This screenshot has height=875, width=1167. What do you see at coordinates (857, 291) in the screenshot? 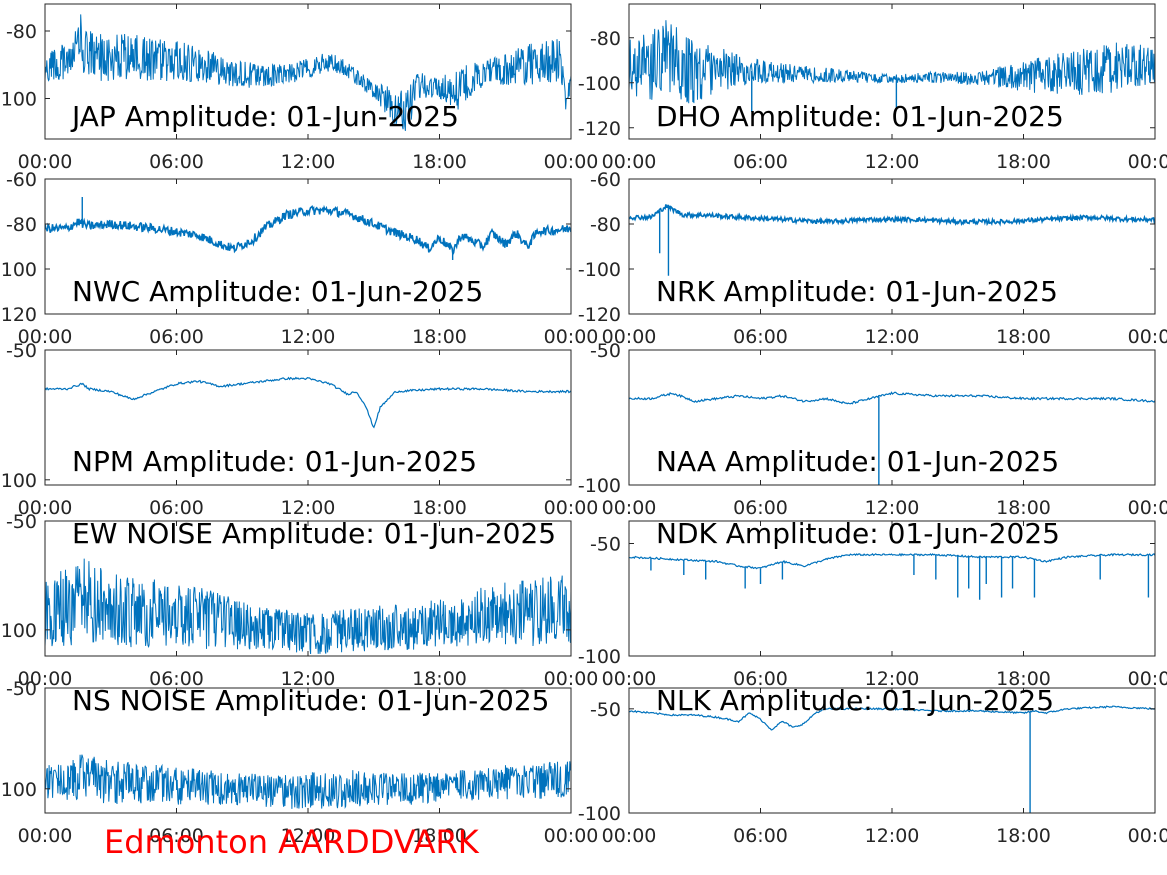
I see `panel-title: NRK Amplitude: 01-Jun-2025` at bounding box center [857, 291].